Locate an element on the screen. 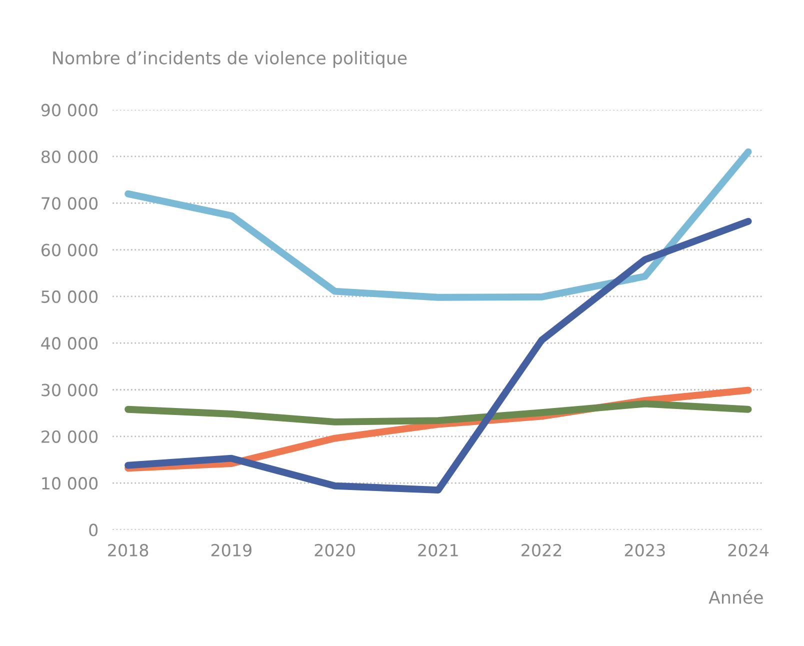 Image resolution: width=804 pixels, height=646 pixels. y-tick-label: 20 000 is located at coordinates (70, 436).